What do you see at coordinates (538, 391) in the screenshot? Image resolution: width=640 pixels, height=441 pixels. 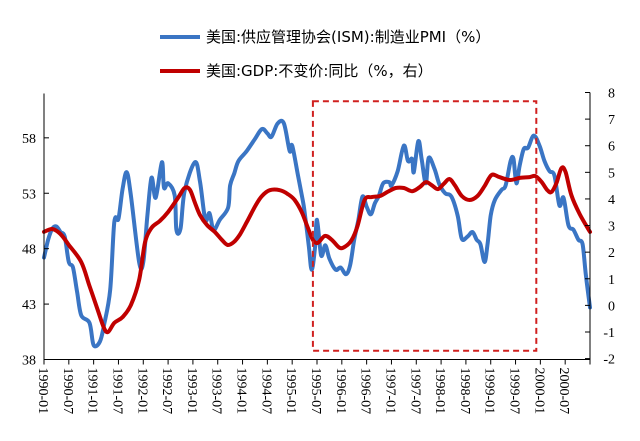 I see `x-tick-label: 2000-01` at bounding box center [538, 391].